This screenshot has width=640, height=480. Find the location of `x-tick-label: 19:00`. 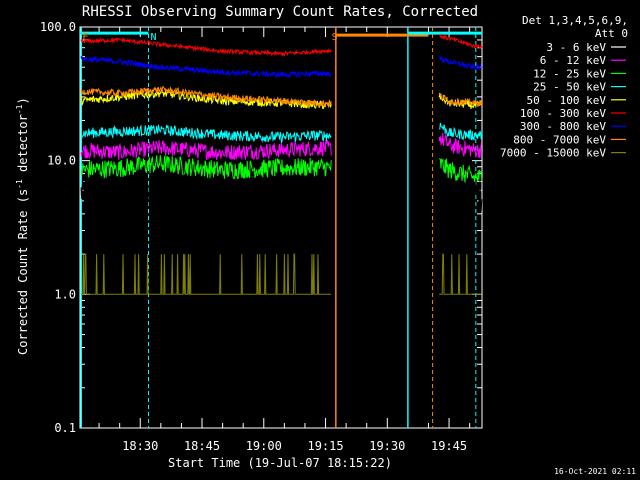

x-tick-label: 19:00 is located at coordinates (264, 446).